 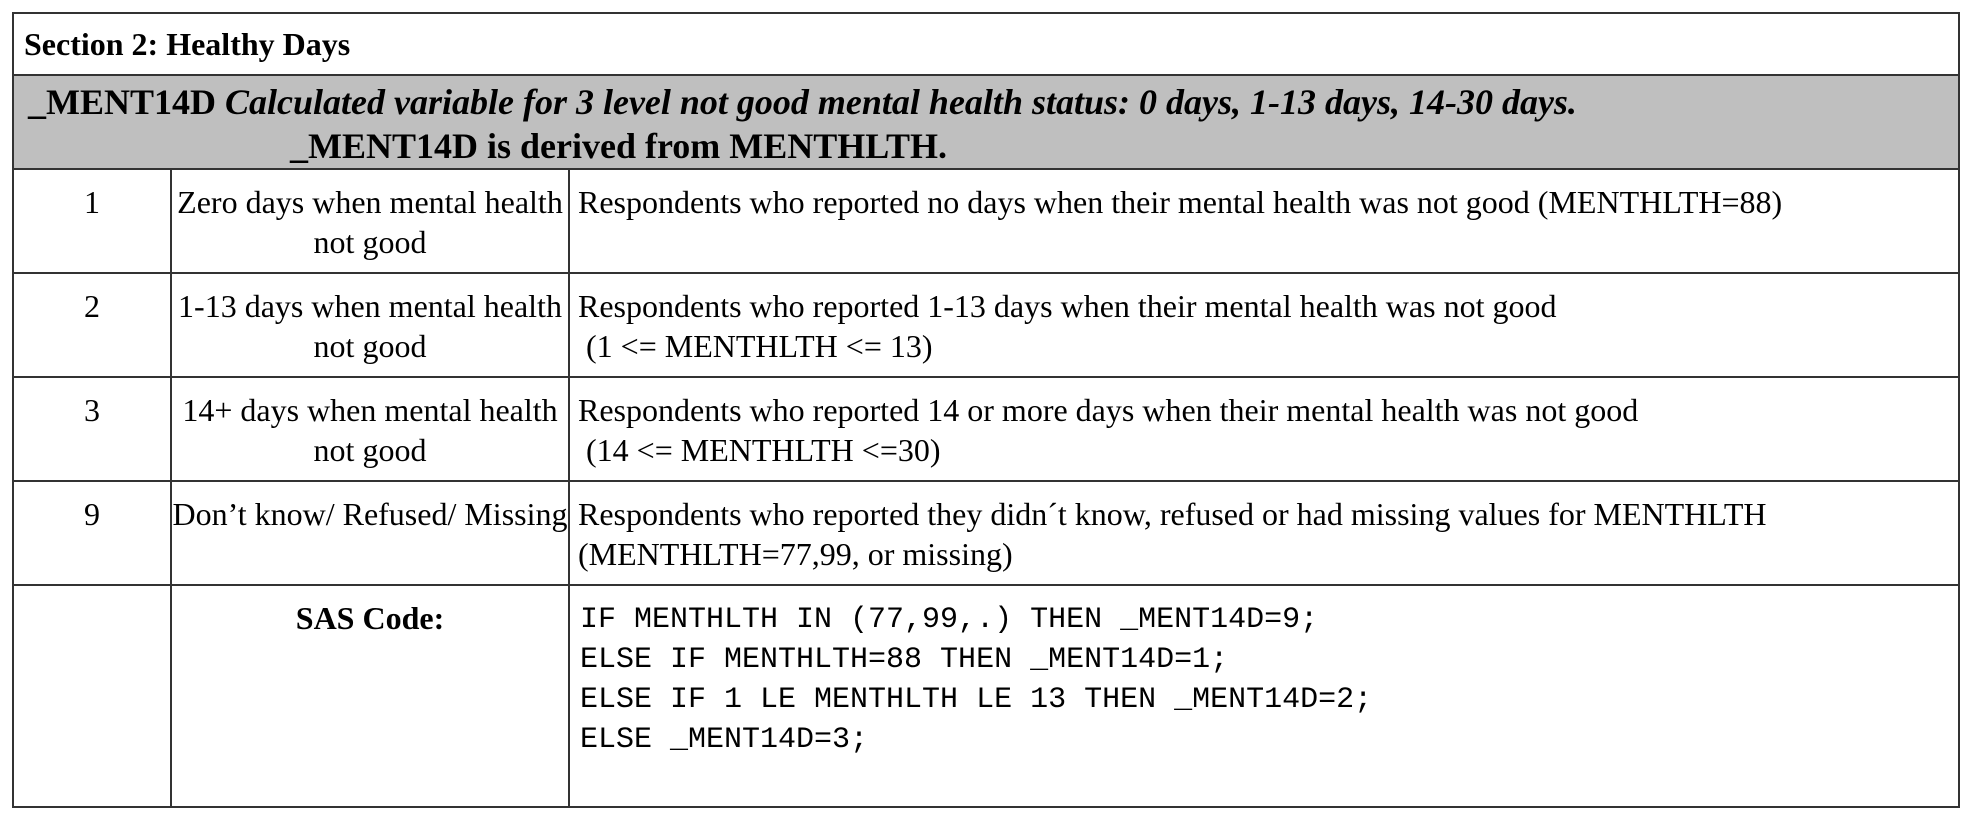 I want to click on label-cell: 1-13 days when mental health not good, so click(x=370, y=325).